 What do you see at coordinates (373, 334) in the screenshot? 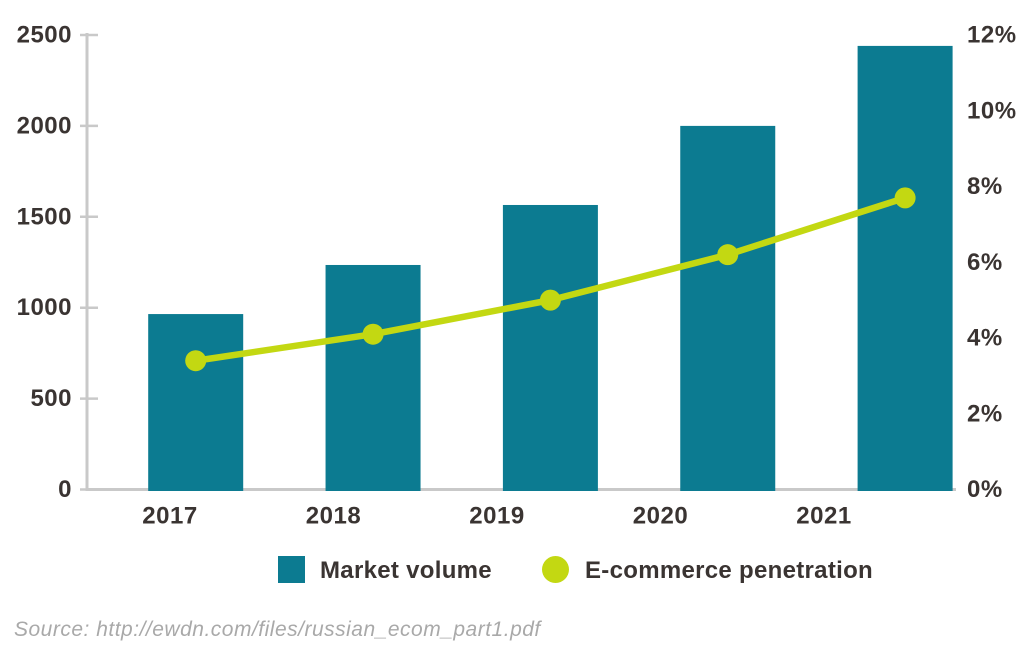
I see `penetration-point-2018` at bounding box center [373, 334].